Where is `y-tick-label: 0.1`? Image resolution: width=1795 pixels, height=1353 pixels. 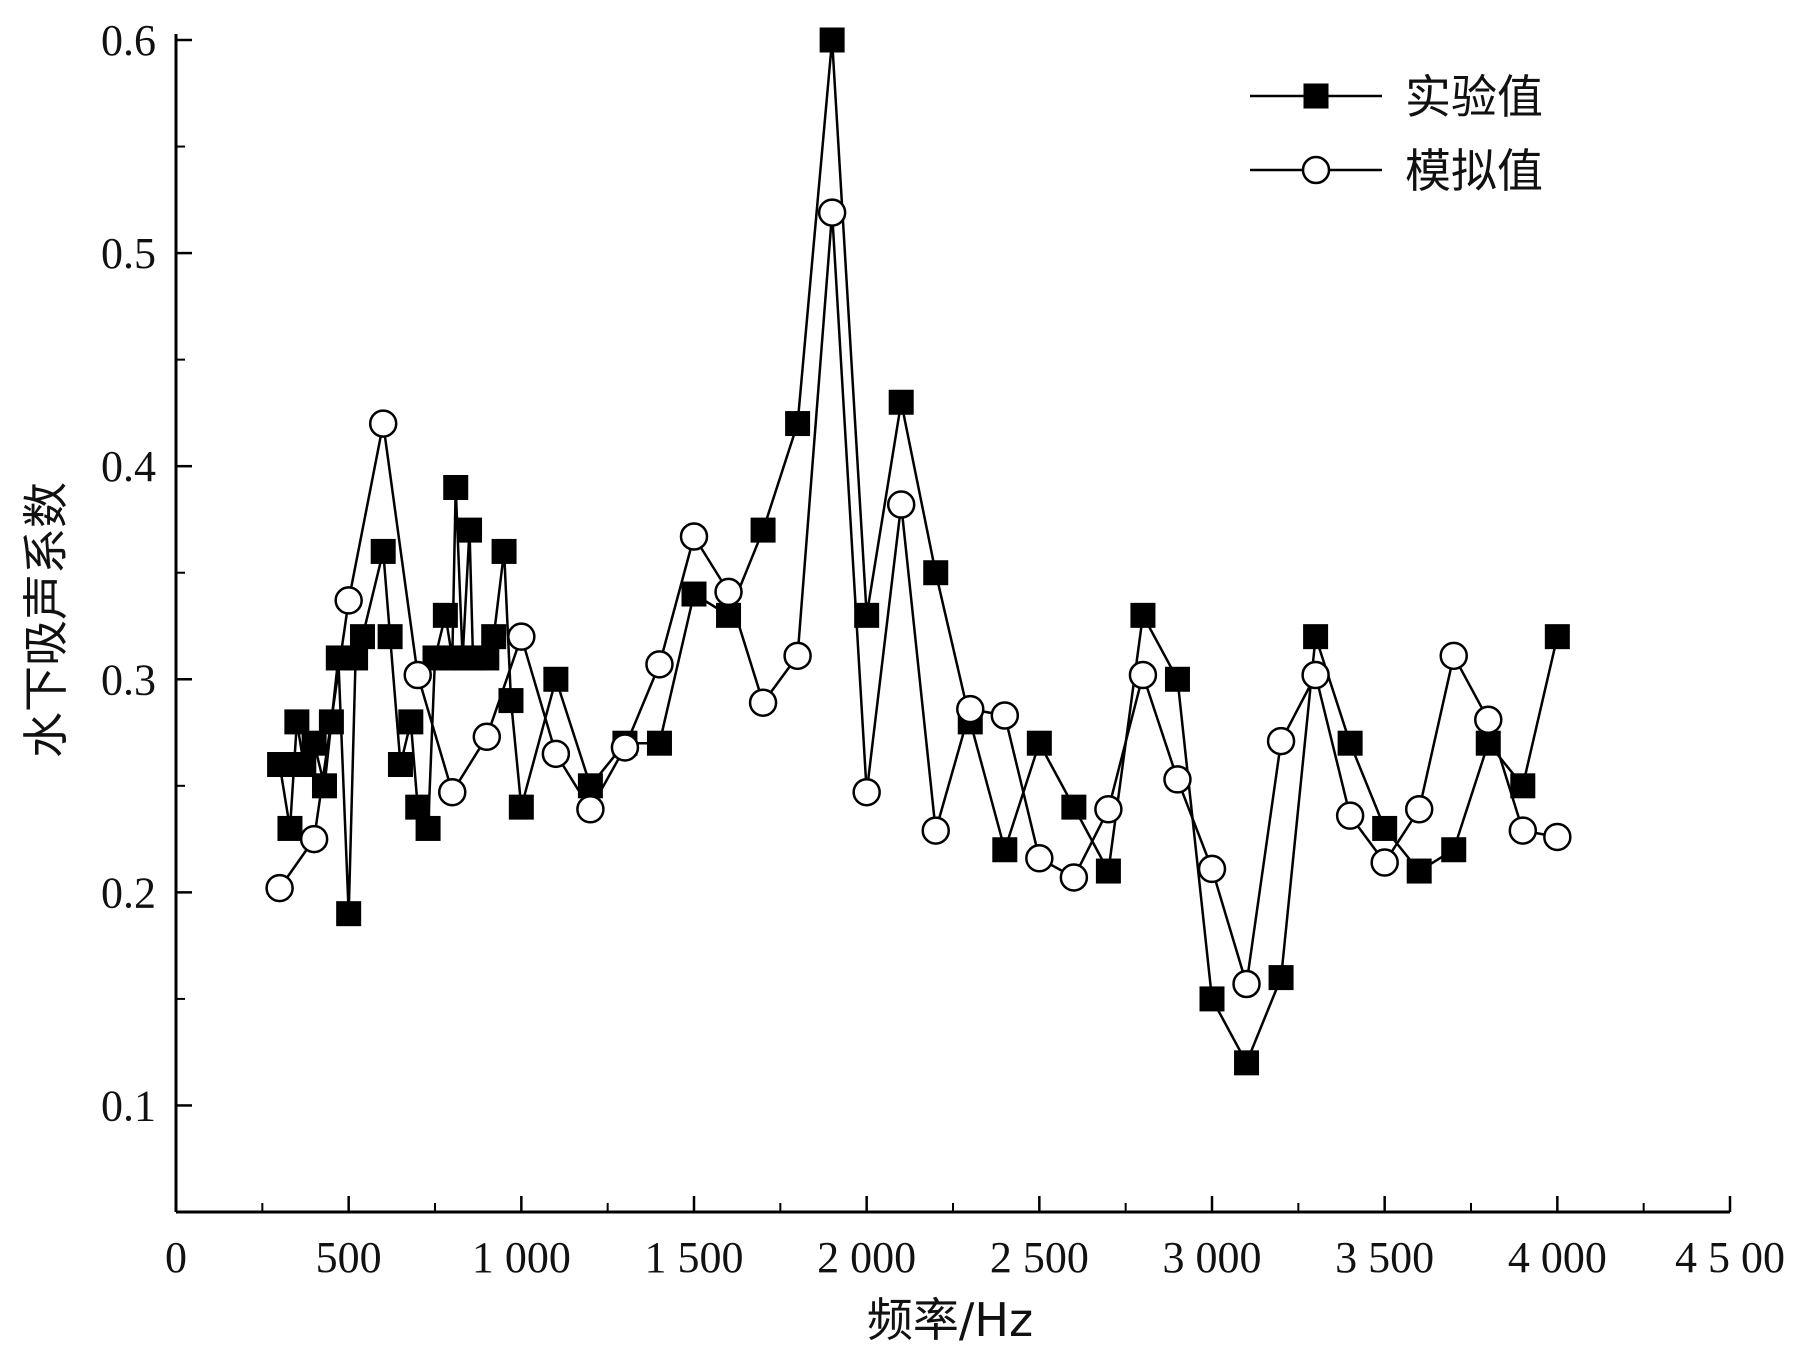 y-tick-label: 0.1 is located at coordinates (128, 1105).